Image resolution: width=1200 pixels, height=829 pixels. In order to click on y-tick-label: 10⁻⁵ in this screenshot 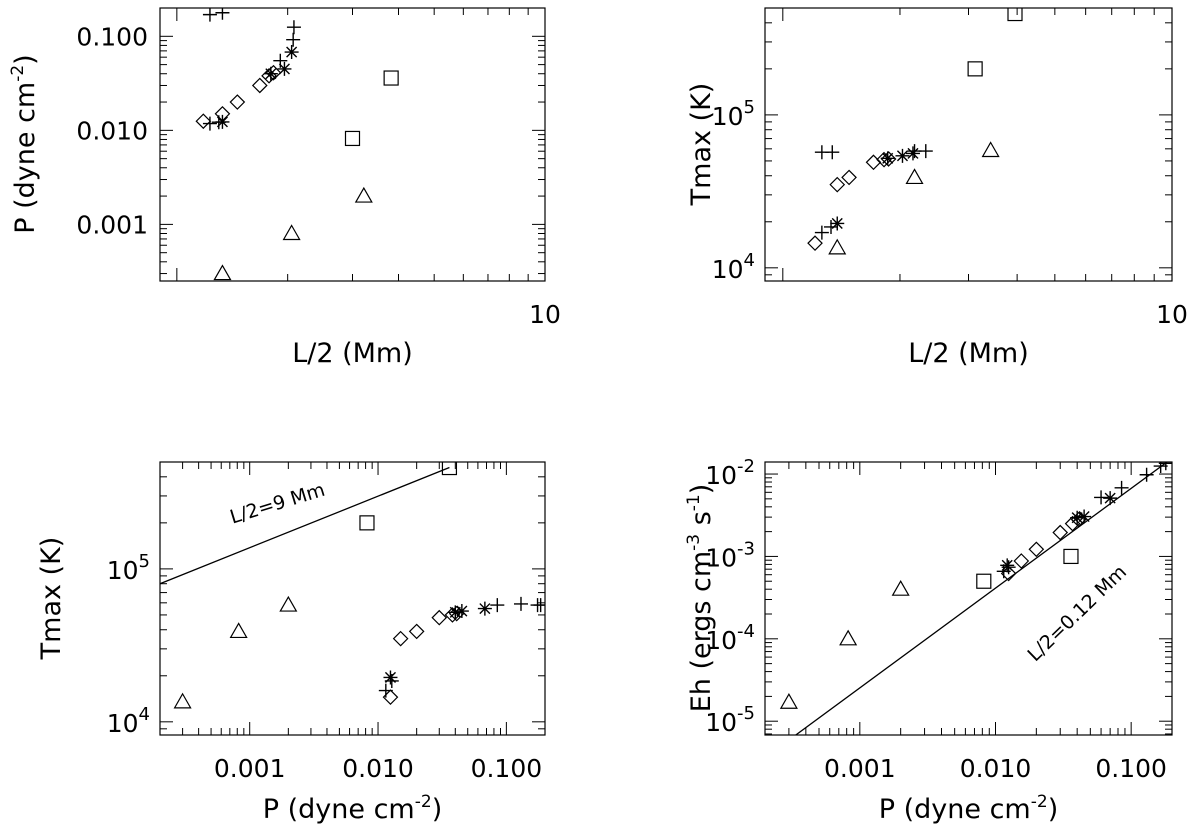, I will do `click(730, 720)`.